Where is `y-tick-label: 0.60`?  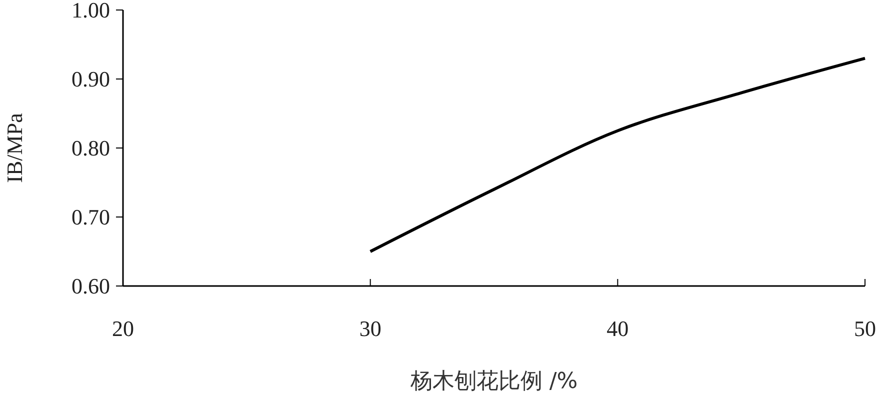 y-tick-label: 0.60 is located at coordinates (91, 286).